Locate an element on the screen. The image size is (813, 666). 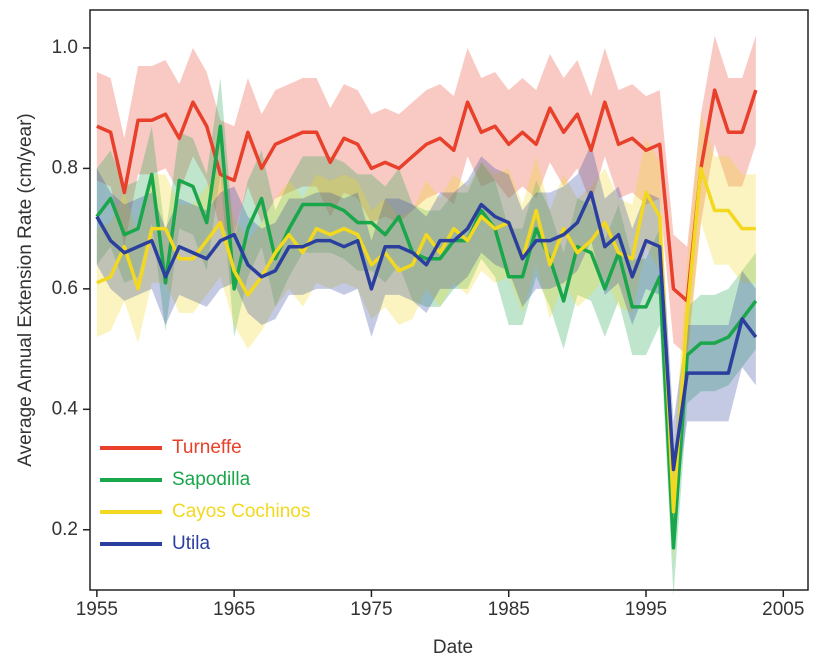
x-tick-label: 1965 is located at coordinates (234, 609).